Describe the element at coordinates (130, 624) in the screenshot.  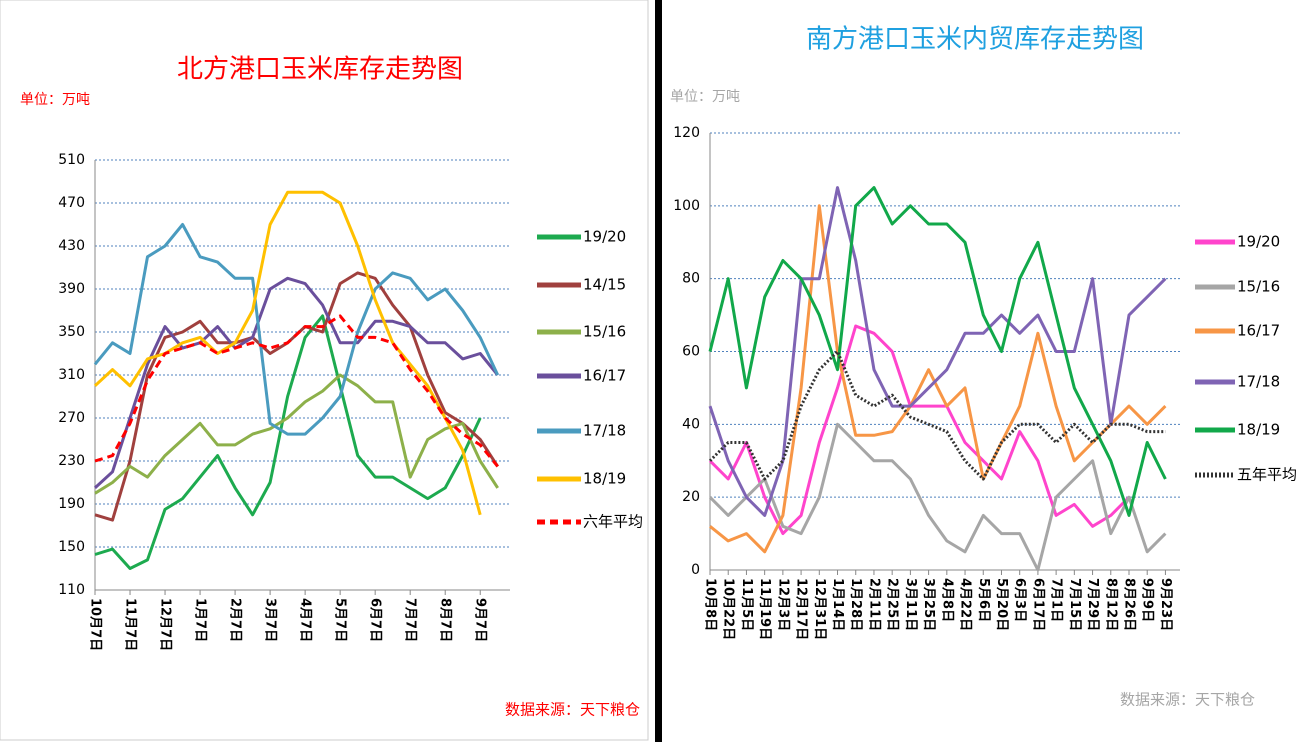
I see `x-tick-label: 11月7日` at that location.